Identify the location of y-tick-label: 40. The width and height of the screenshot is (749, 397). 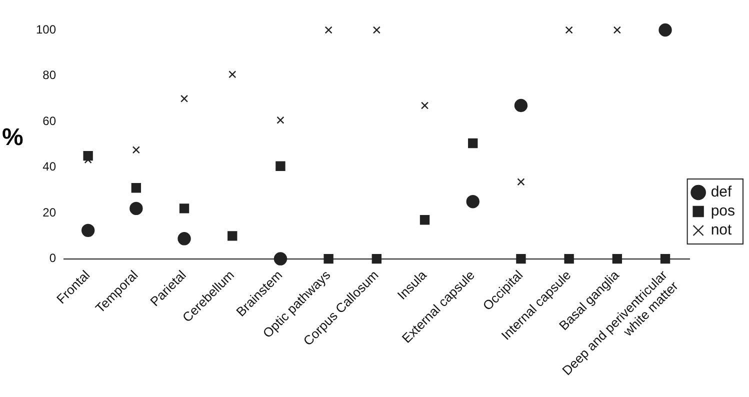
(49, 167).